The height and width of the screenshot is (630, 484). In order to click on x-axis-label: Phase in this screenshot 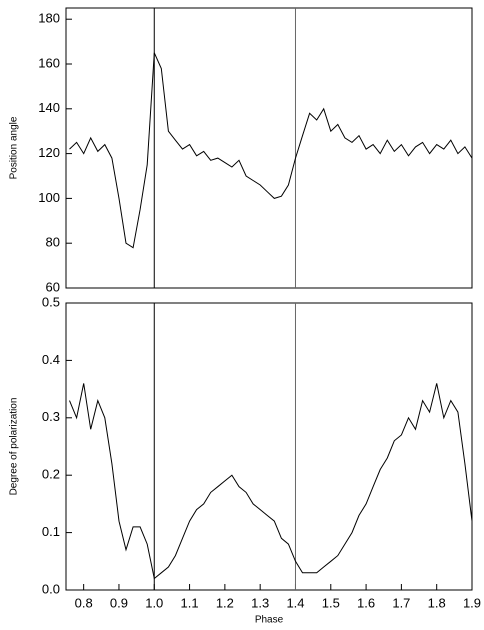, I will do `click(269, 620)`.